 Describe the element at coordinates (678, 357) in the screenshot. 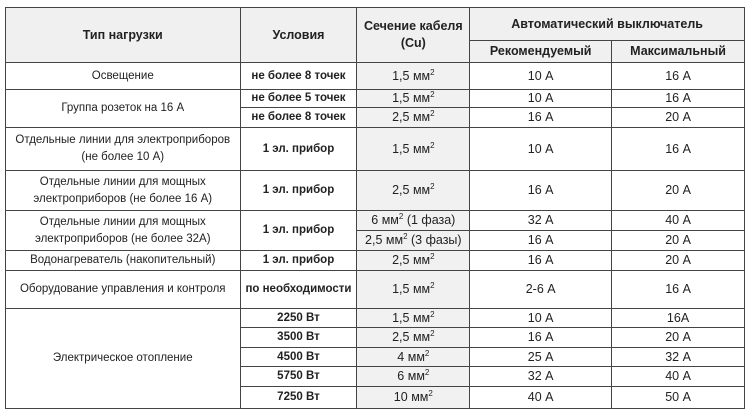

I see `maximum-breaker-cell: 32 А` at that location.